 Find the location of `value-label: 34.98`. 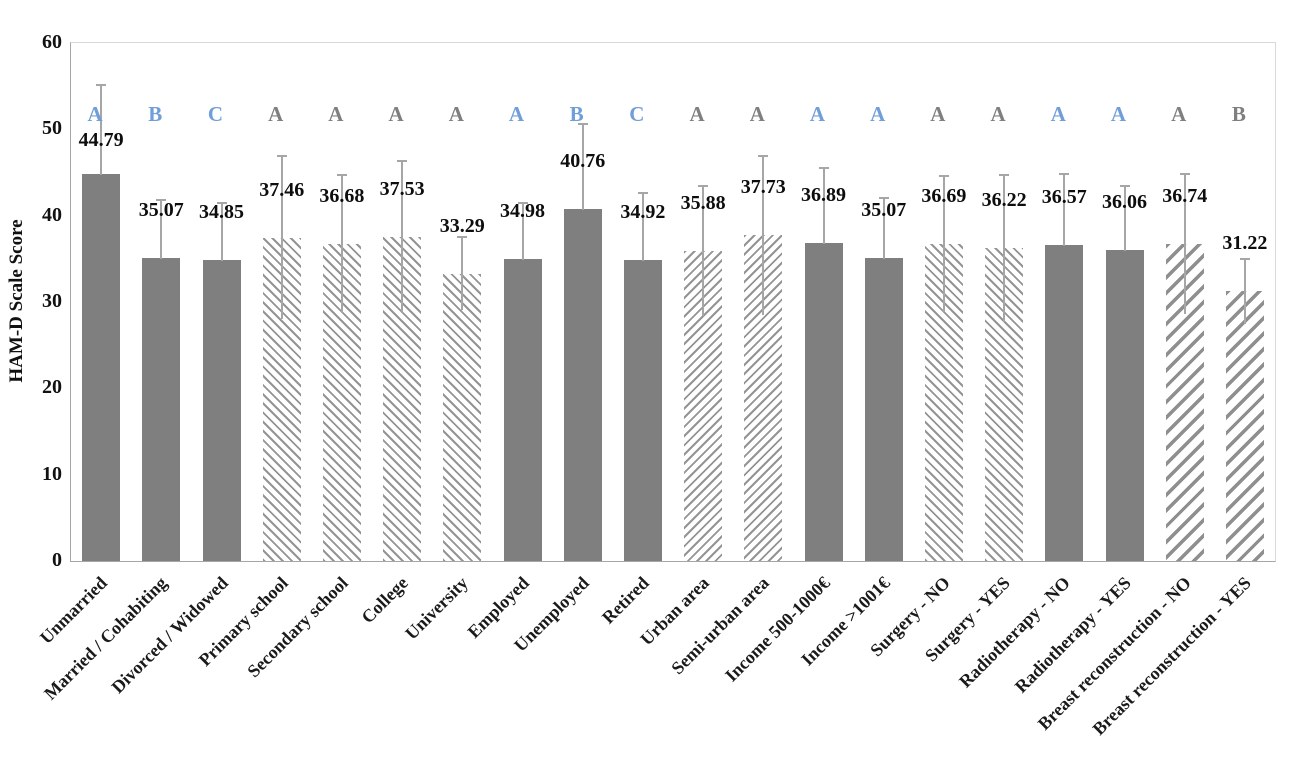

value-label: 34.98 is located at coordinates (522, 211).